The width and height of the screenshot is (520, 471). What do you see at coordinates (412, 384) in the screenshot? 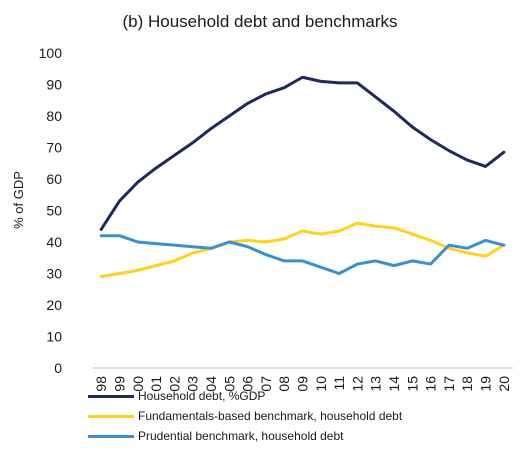
I see `x-tick-label: 15` at bounding box center [412, 384].